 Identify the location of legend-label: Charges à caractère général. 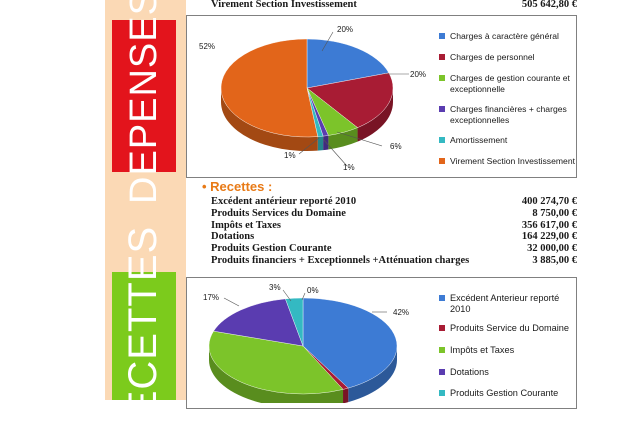
(504, 36).